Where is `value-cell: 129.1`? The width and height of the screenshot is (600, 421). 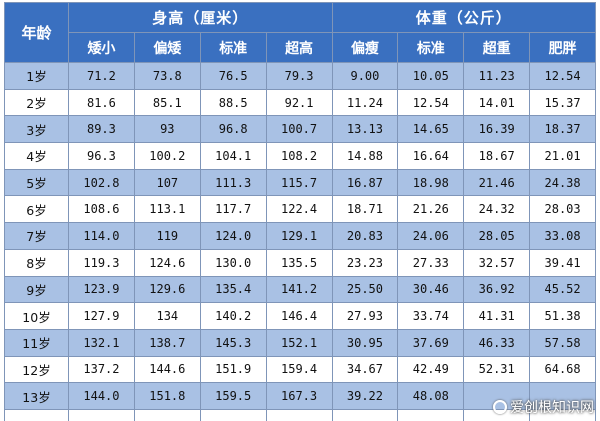
value-cell: 129.1 is located at coordinates (299, 236).